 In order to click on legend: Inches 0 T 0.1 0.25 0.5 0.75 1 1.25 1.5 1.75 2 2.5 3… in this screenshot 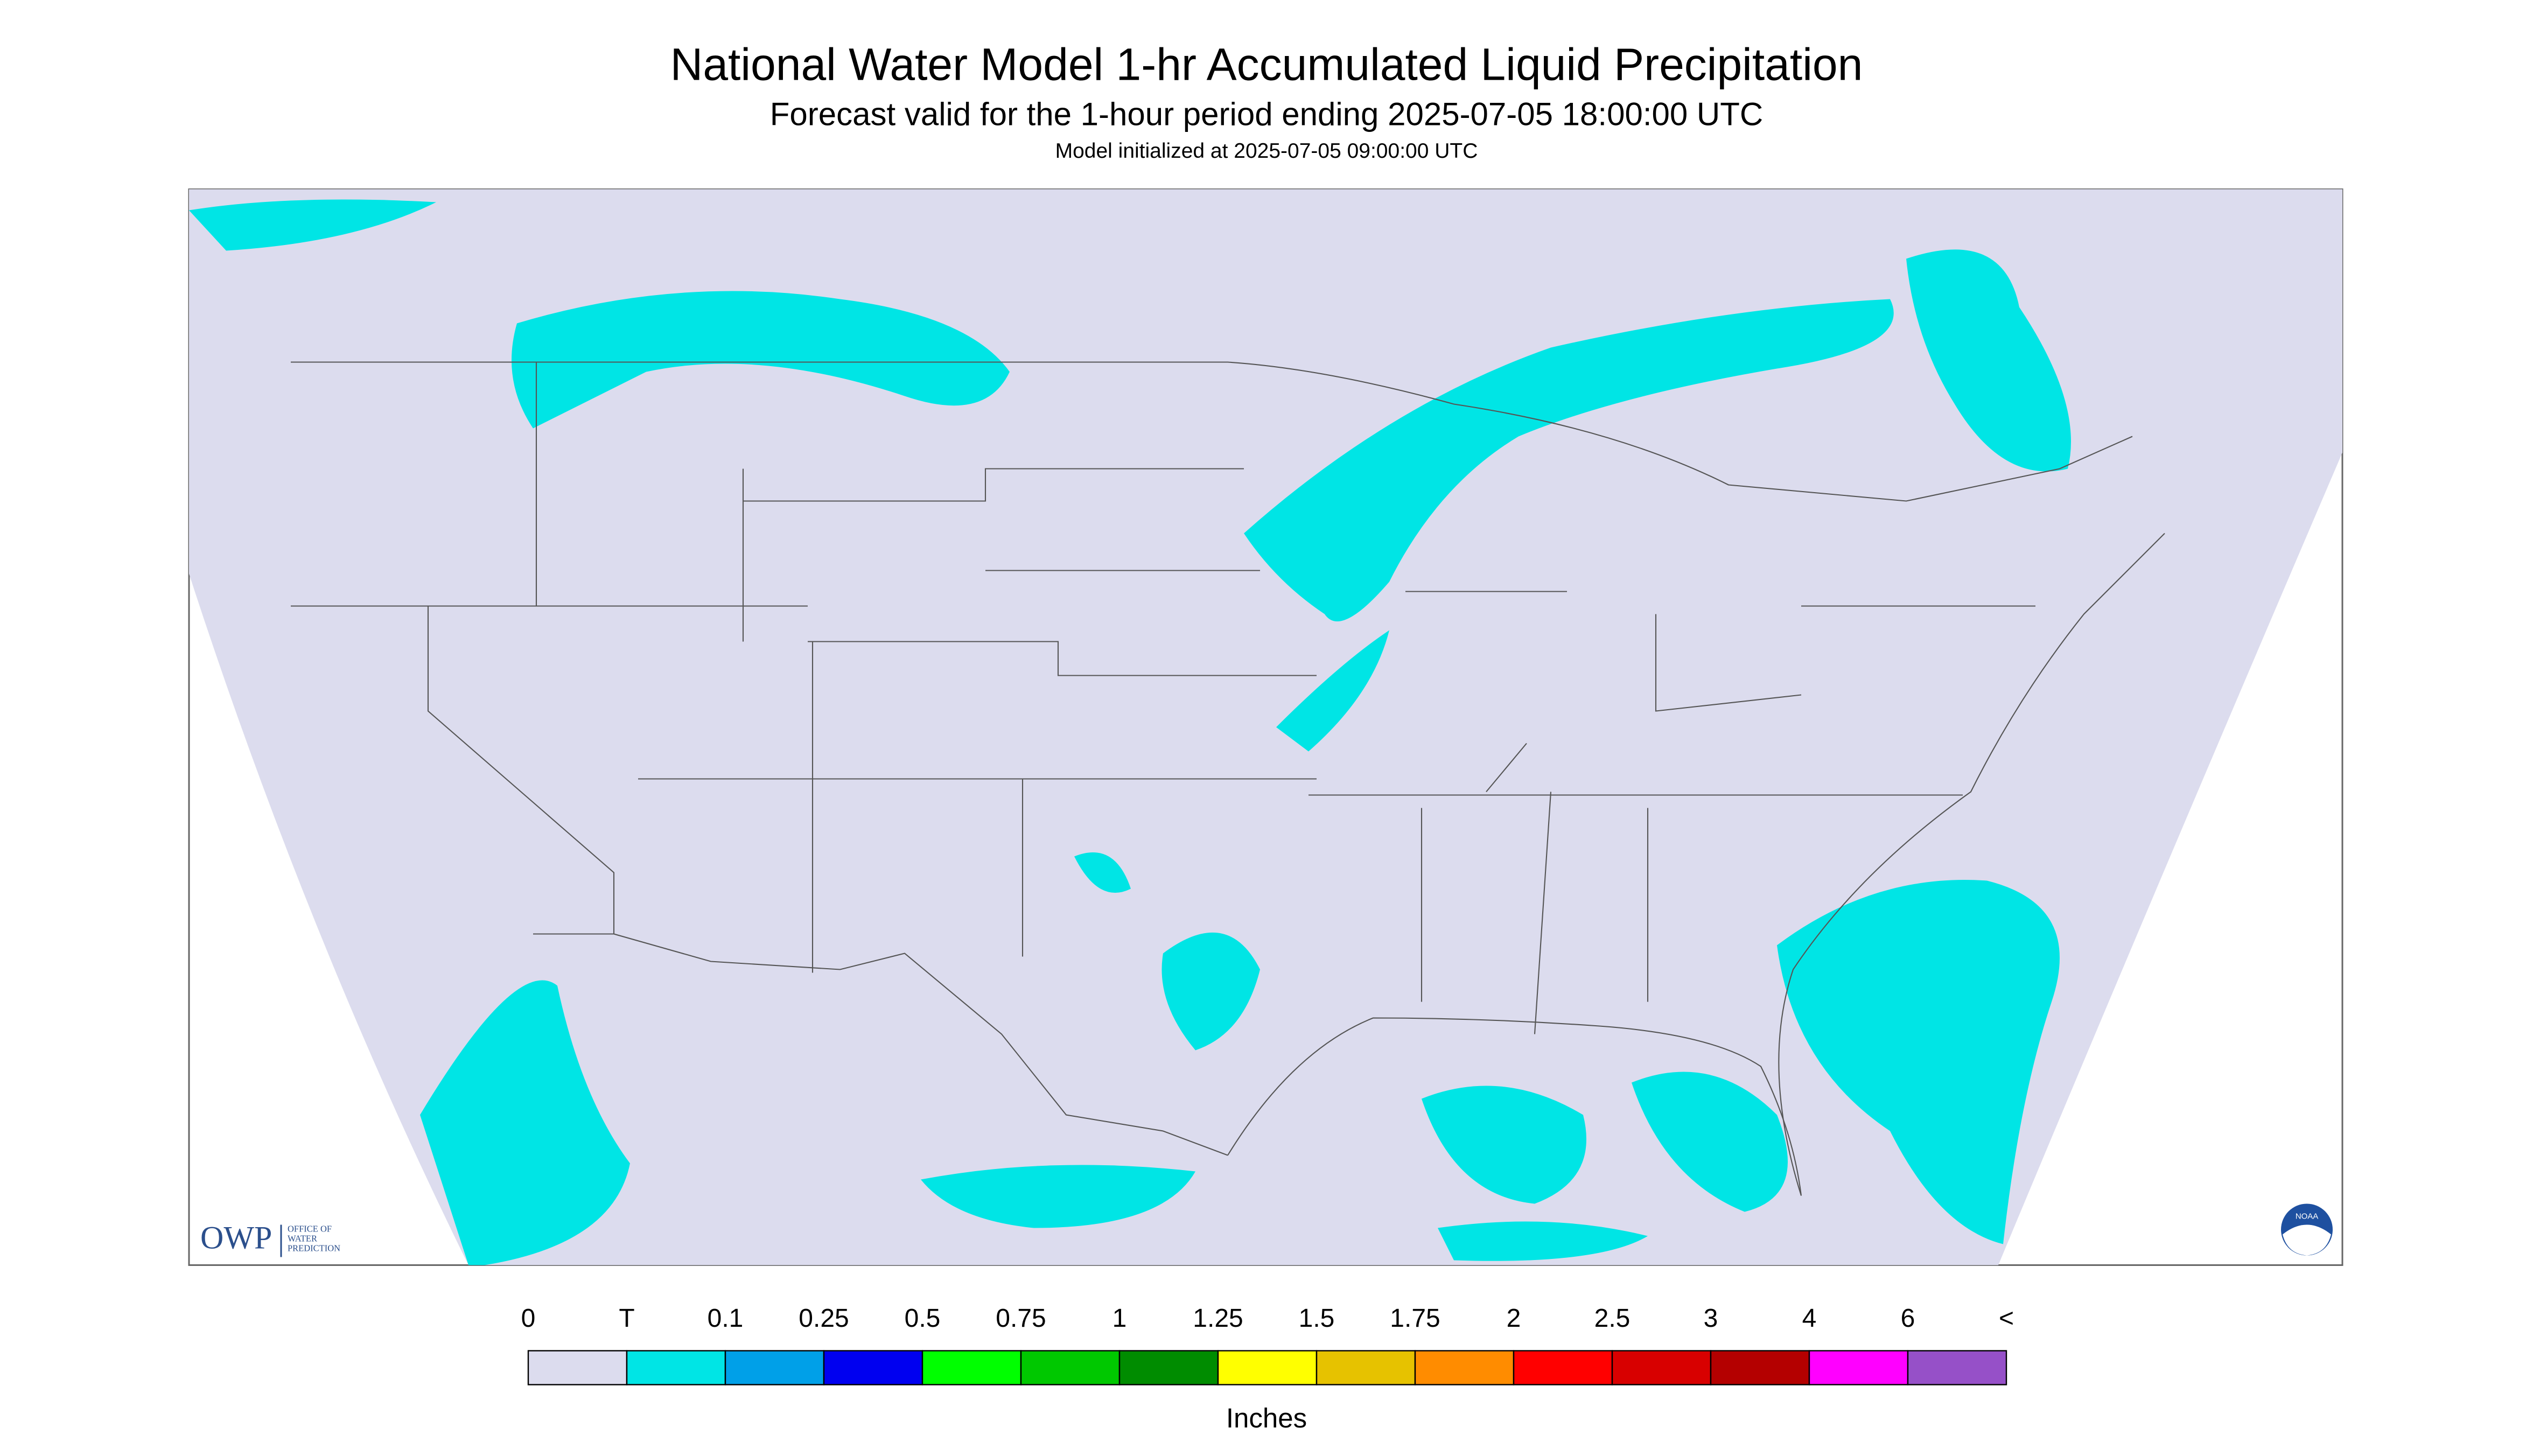, I will do `click(1267, 1368)`.